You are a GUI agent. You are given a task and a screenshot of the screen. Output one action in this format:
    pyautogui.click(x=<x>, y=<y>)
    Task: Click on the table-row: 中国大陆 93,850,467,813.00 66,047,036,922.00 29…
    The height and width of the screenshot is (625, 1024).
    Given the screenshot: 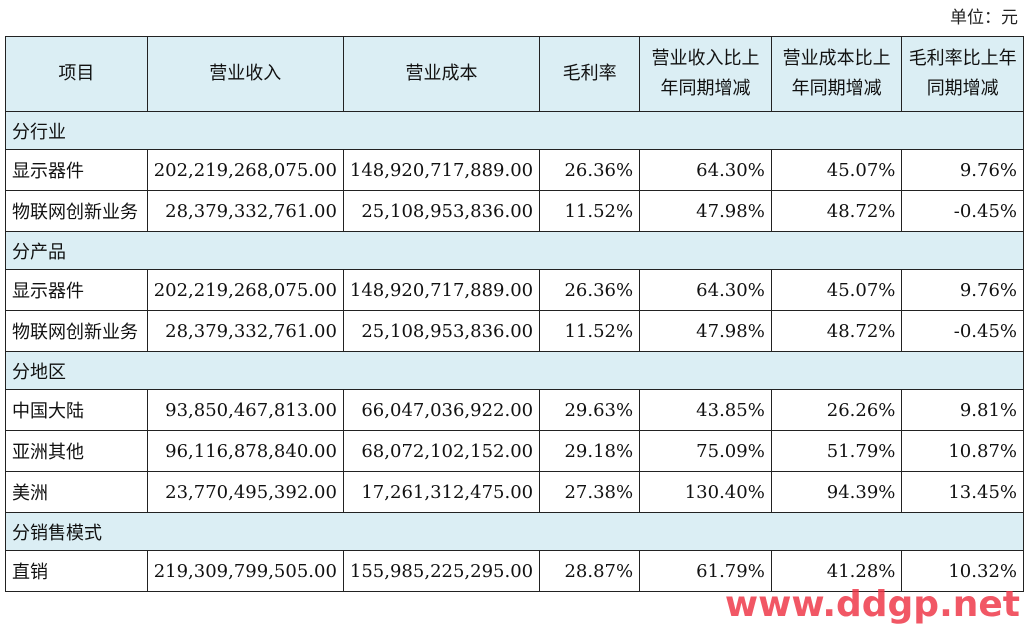 What is the action you would take?
    pyautogui.click(x=514, y=410)
    